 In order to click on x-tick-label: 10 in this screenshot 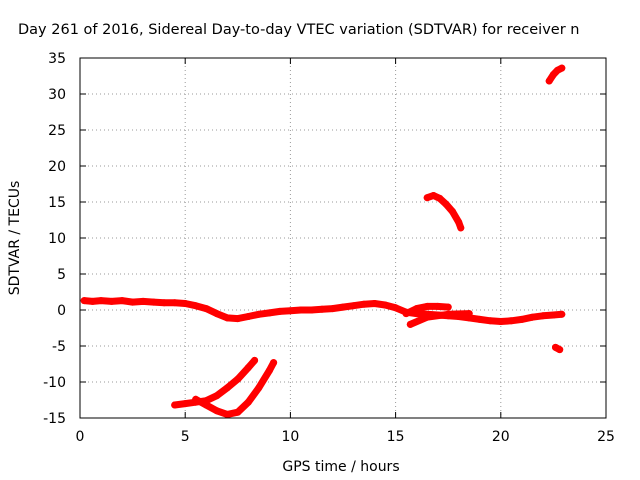, I will do `click(290, 437)`.